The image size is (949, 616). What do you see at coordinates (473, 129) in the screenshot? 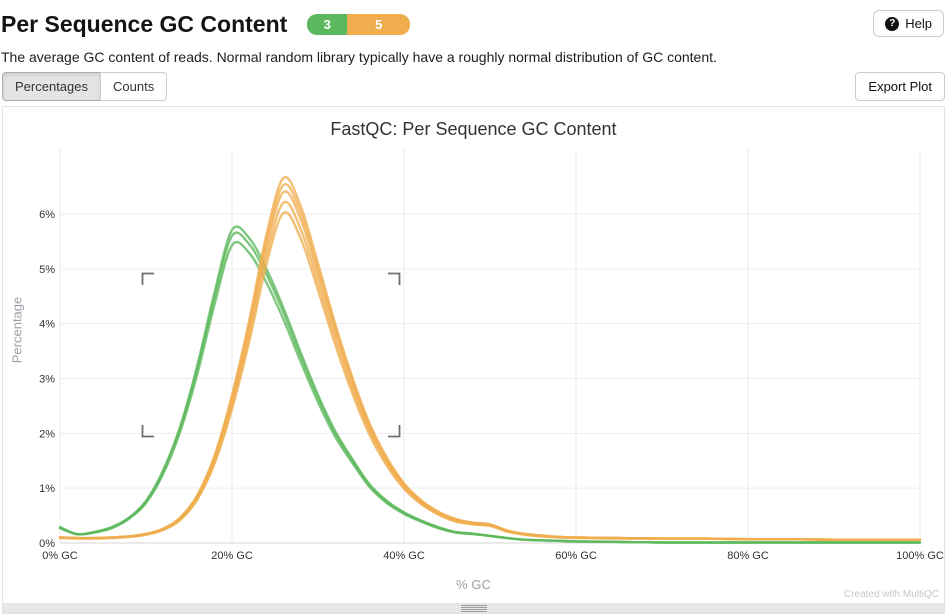
I see `chart-title: FastQC: Per Sequence GC Content` at bounding box center [473, 129].